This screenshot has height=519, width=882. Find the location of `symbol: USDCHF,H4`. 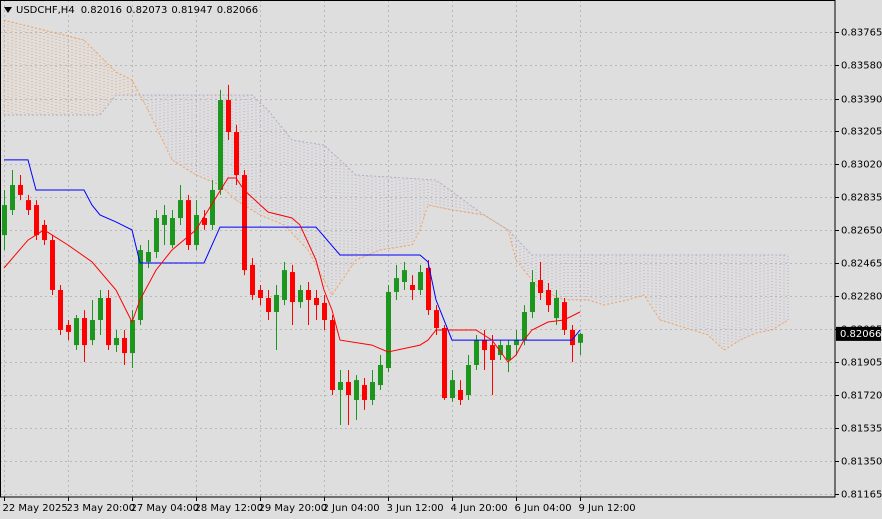

symbol: USDCHF,H4 is located at coordinates (45, 10).